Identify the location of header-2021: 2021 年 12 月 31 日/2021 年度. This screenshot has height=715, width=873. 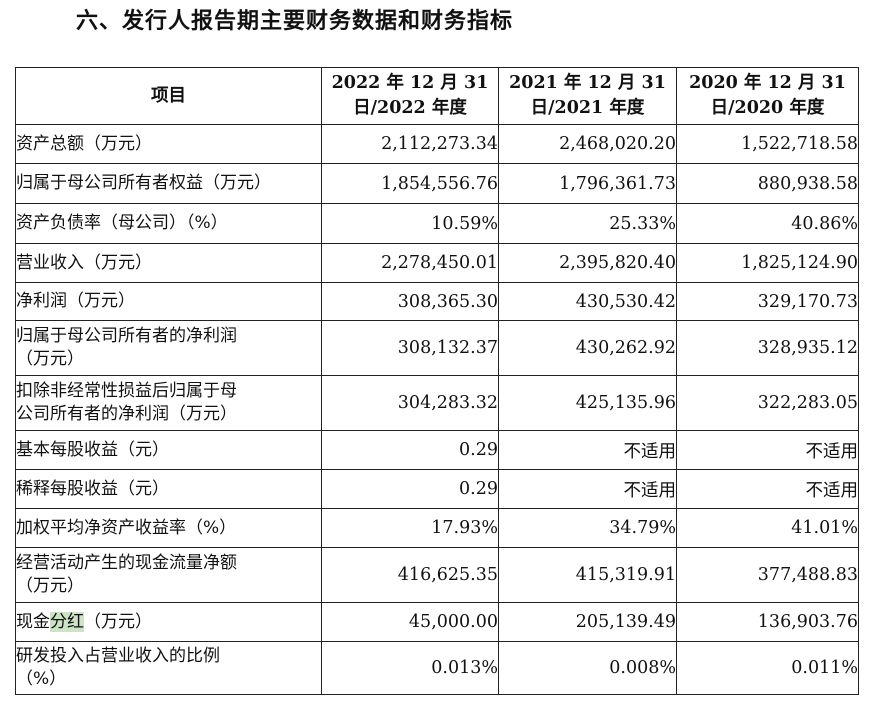
(587, 96).